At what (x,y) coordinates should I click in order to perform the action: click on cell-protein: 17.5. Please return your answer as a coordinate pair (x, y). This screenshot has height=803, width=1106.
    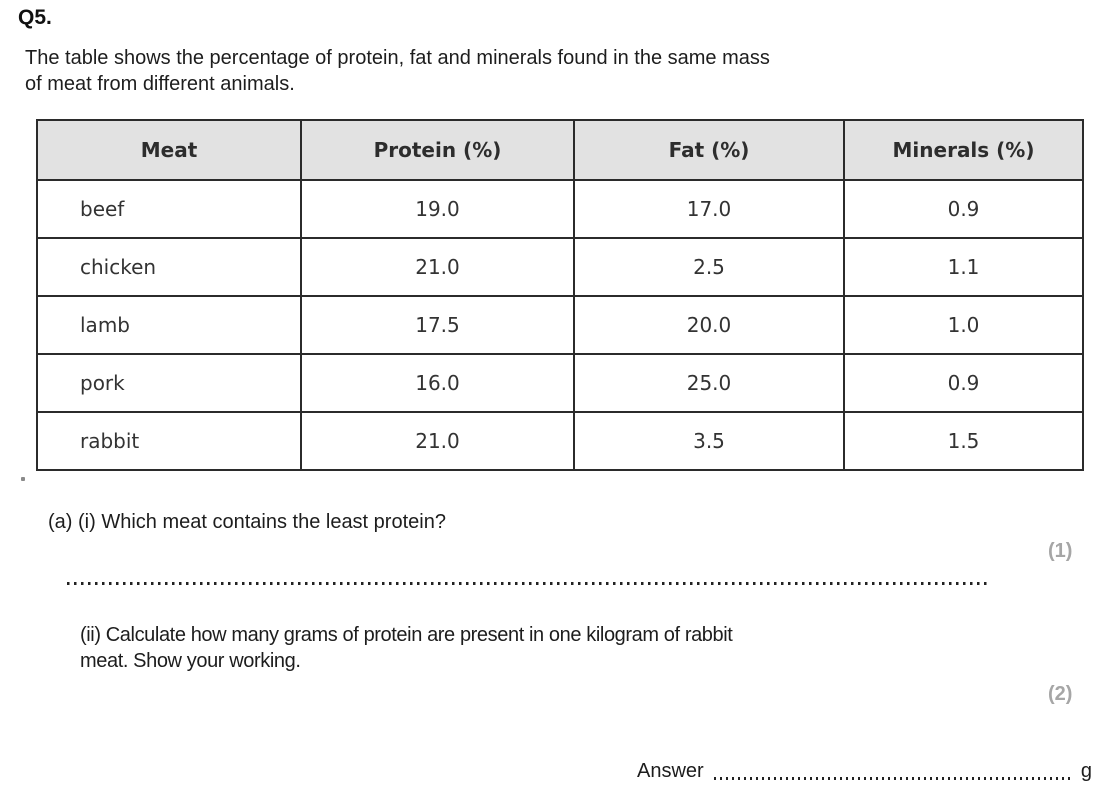
    Looking at the image, I should click on (437, 325).